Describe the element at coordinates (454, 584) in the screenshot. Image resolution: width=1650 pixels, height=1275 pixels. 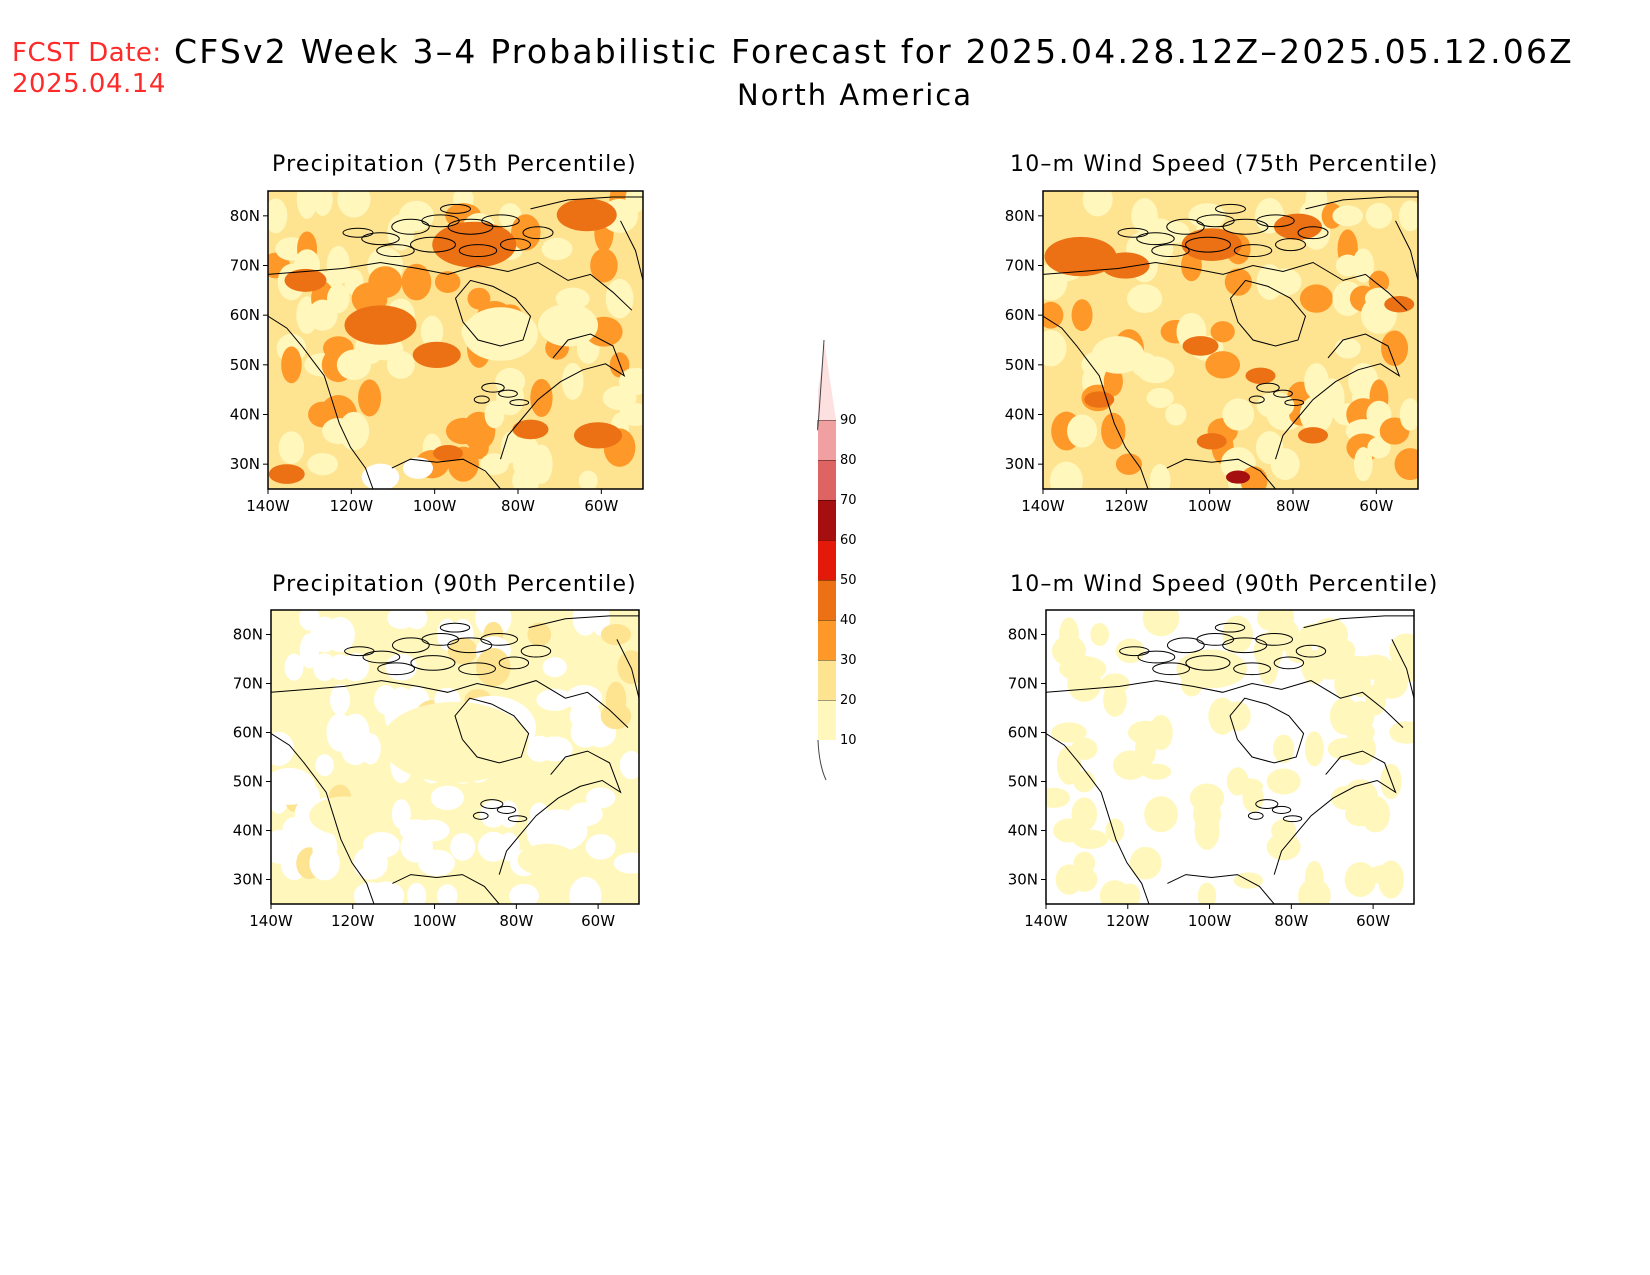
I see `panel-title-precip90: Precipitation (90th Percentile)` at that location.